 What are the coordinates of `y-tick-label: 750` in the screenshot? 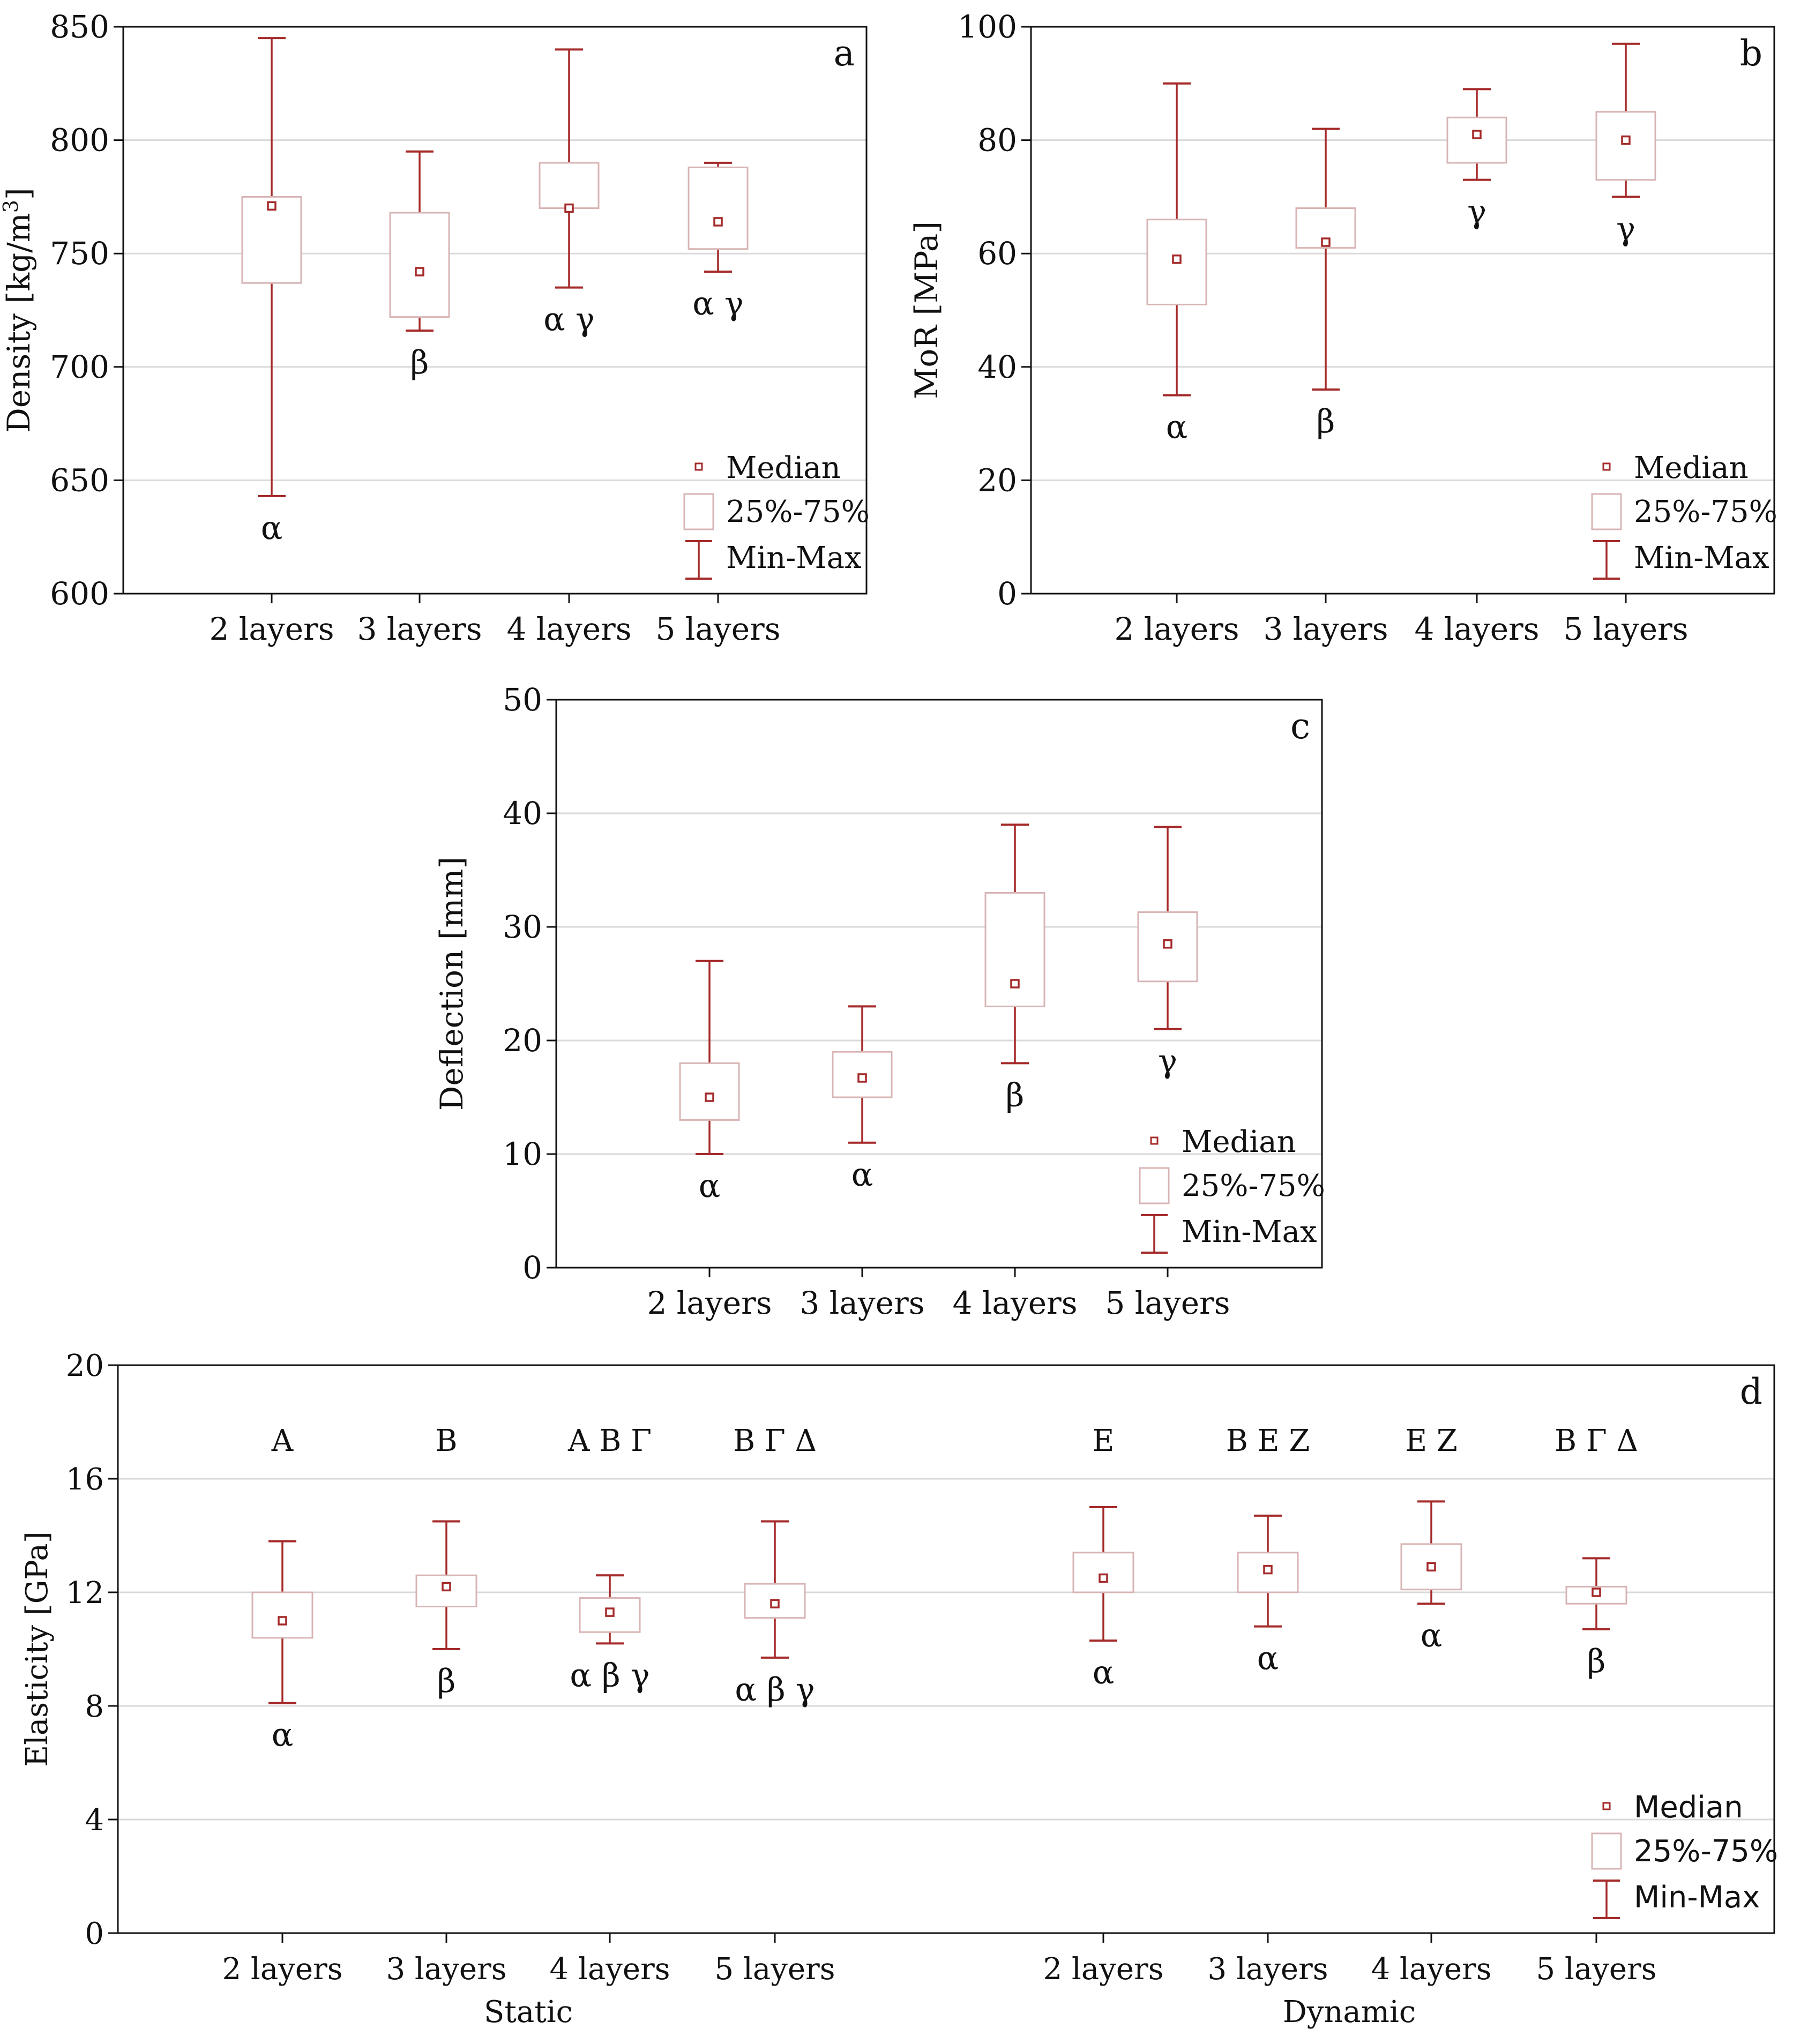 It's located at (80, 253).